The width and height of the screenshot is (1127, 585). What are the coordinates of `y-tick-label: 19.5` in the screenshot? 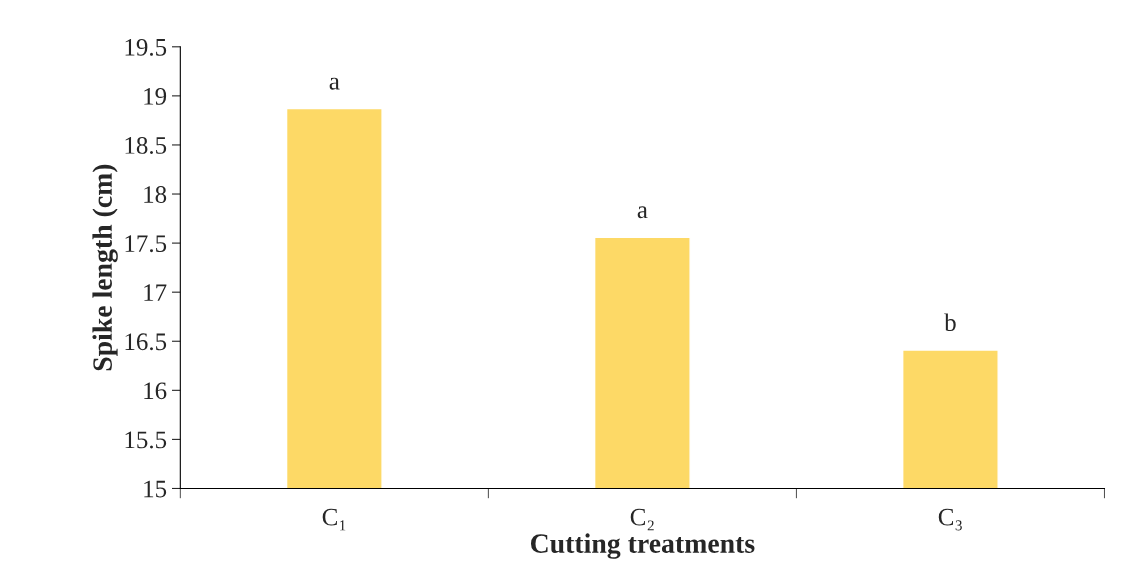 It's located at (146, 47).